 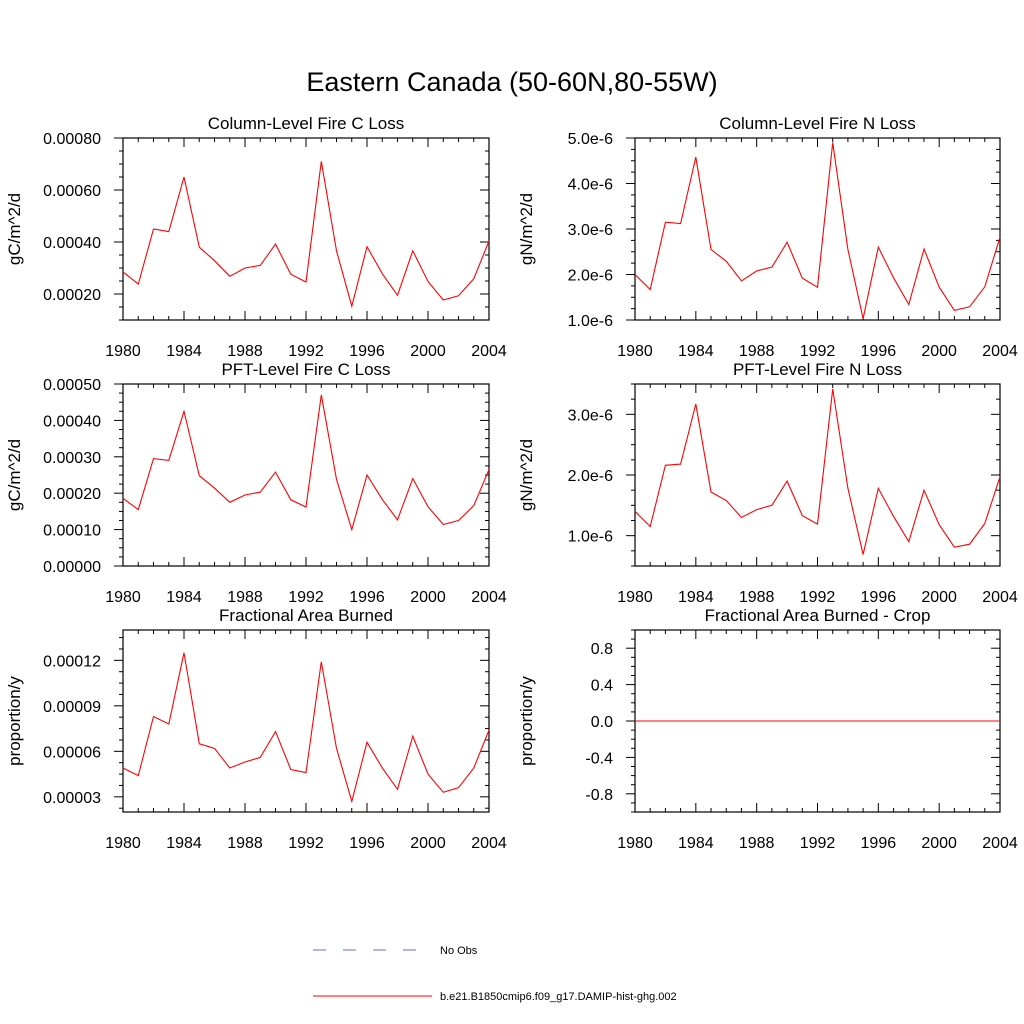 What do you see at coordinates (602, 686) in the screenshot?
I see `y-tick-label: 0.4` at bounding box center [602, 686].